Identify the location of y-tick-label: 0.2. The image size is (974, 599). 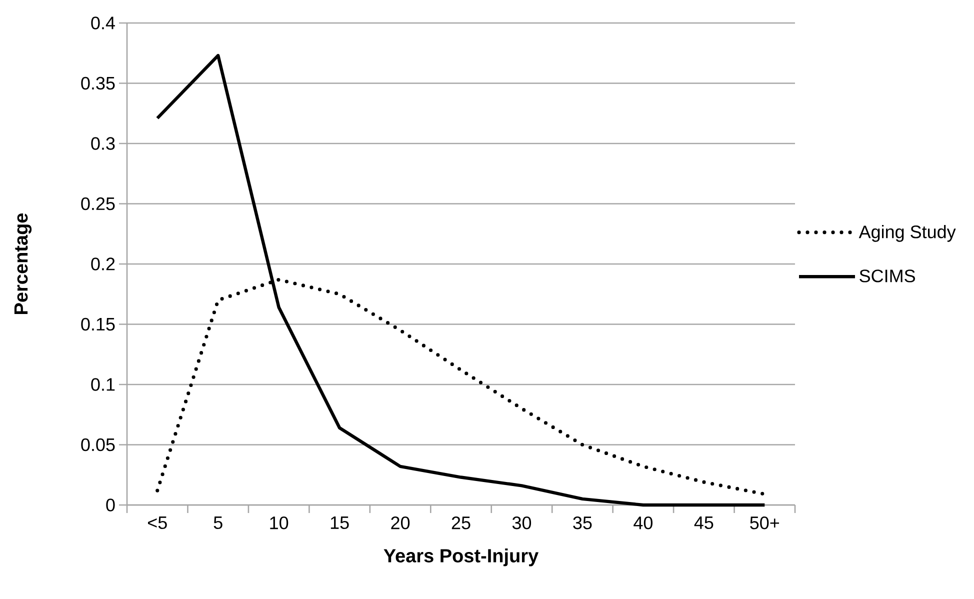
(103, 264).